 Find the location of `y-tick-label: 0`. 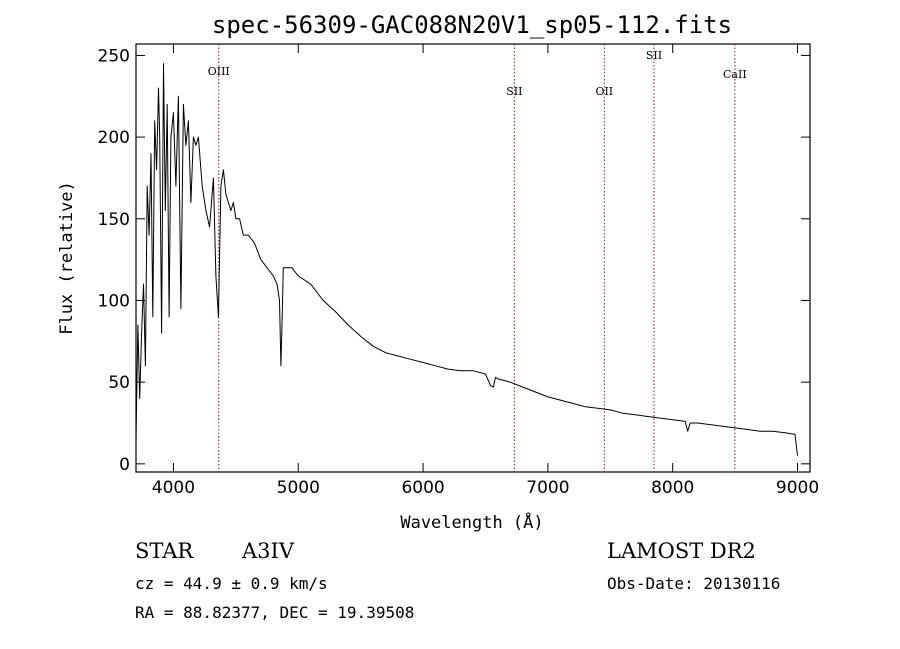

y-tick-label: 0 is located at coordinates (124, 465).